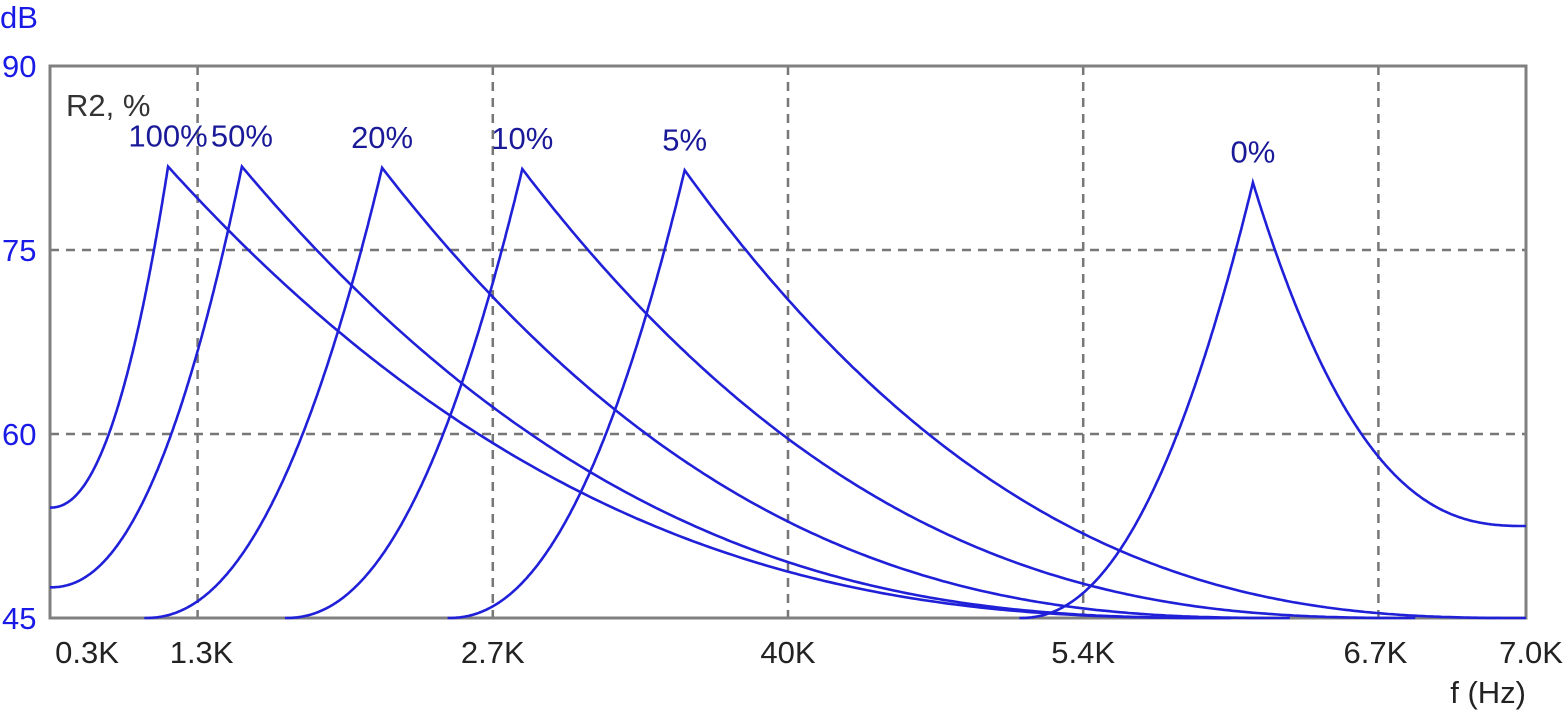 The width and height of the screenshot is (1566, 715). Describe the element at coordinates (1376, 652) in the screenshot. I see `x-tick-label: 6.7K` at that location.